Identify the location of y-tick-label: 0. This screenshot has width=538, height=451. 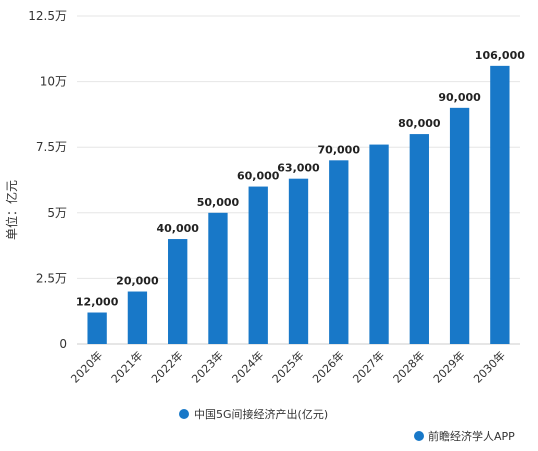
(63, 344).